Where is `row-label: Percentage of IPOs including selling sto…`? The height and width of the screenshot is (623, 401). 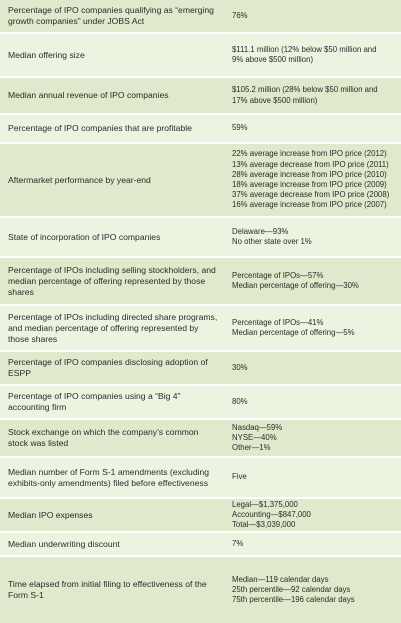
row-label: Percentage of IPOs including selling sto… is located at coordinates (112, 280).